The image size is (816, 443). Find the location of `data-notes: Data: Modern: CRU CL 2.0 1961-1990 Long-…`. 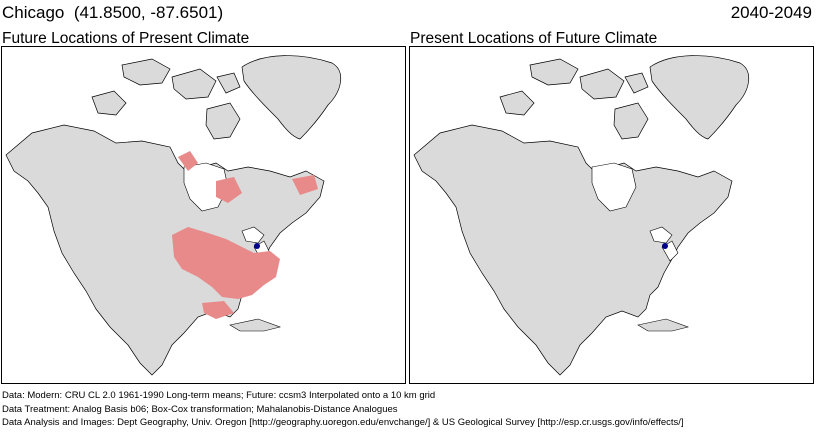

data-notes: Data: Modern: CRU CL 2.0 1961-1990 Long-… is located at coordinates (343, 409).